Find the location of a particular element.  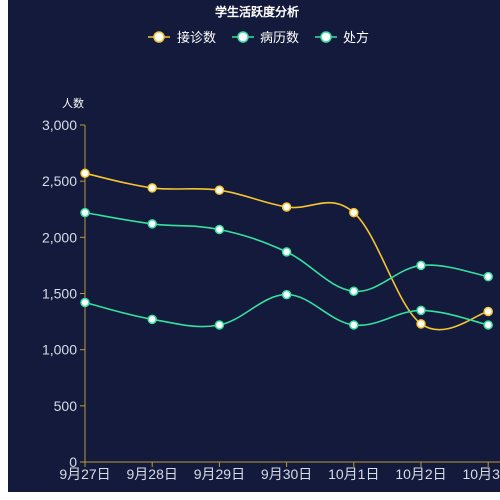

x-tick-label: 10月3日 is located at coordinates (481, 474).